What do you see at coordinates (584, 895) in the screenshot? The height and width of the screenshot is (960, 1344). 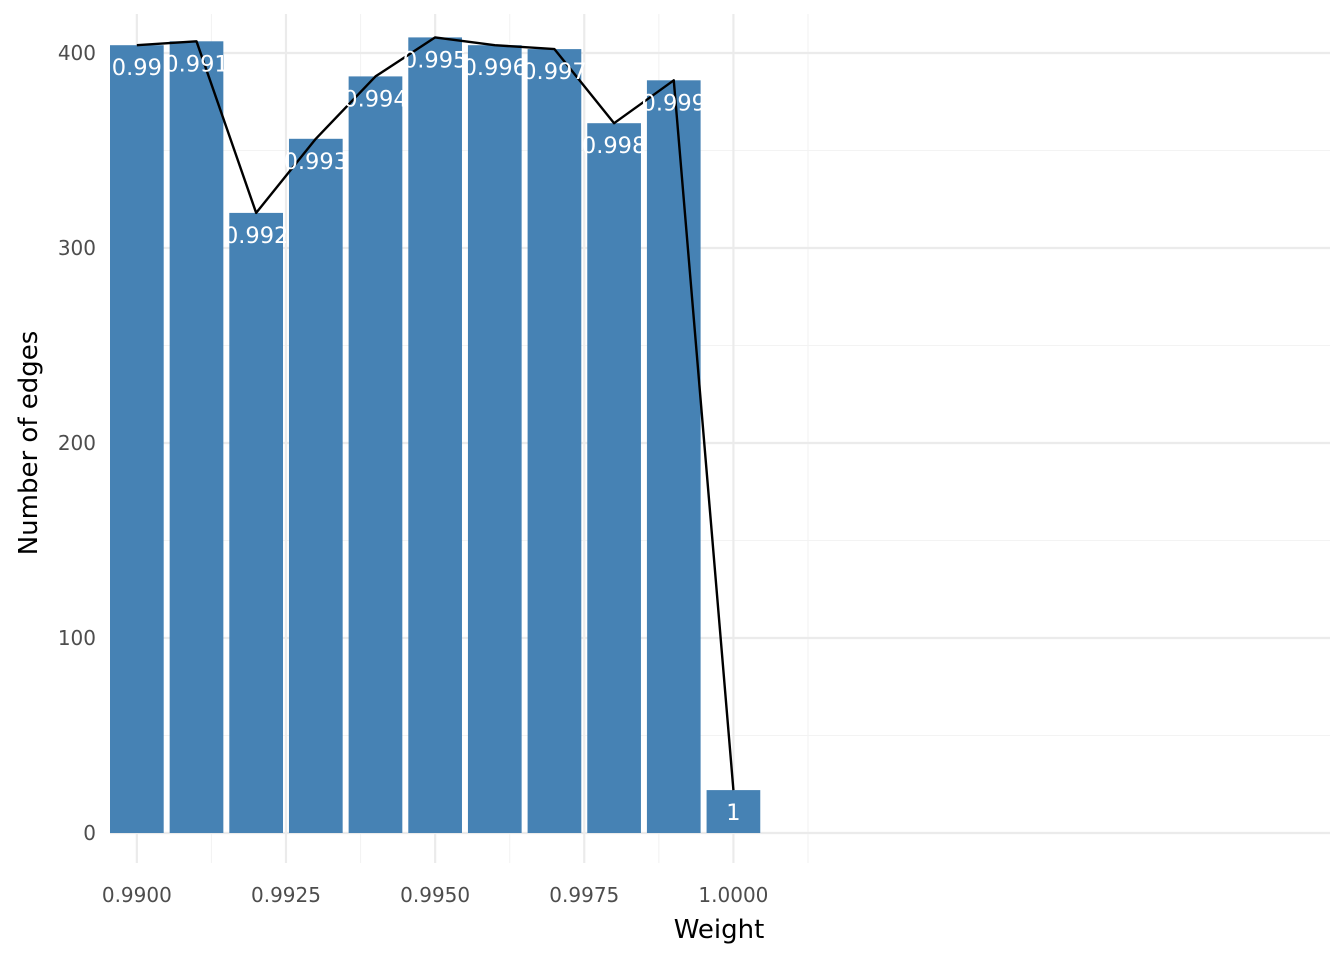 I see `x-tick-label: 0.9975` at bounding box center [584, 895].